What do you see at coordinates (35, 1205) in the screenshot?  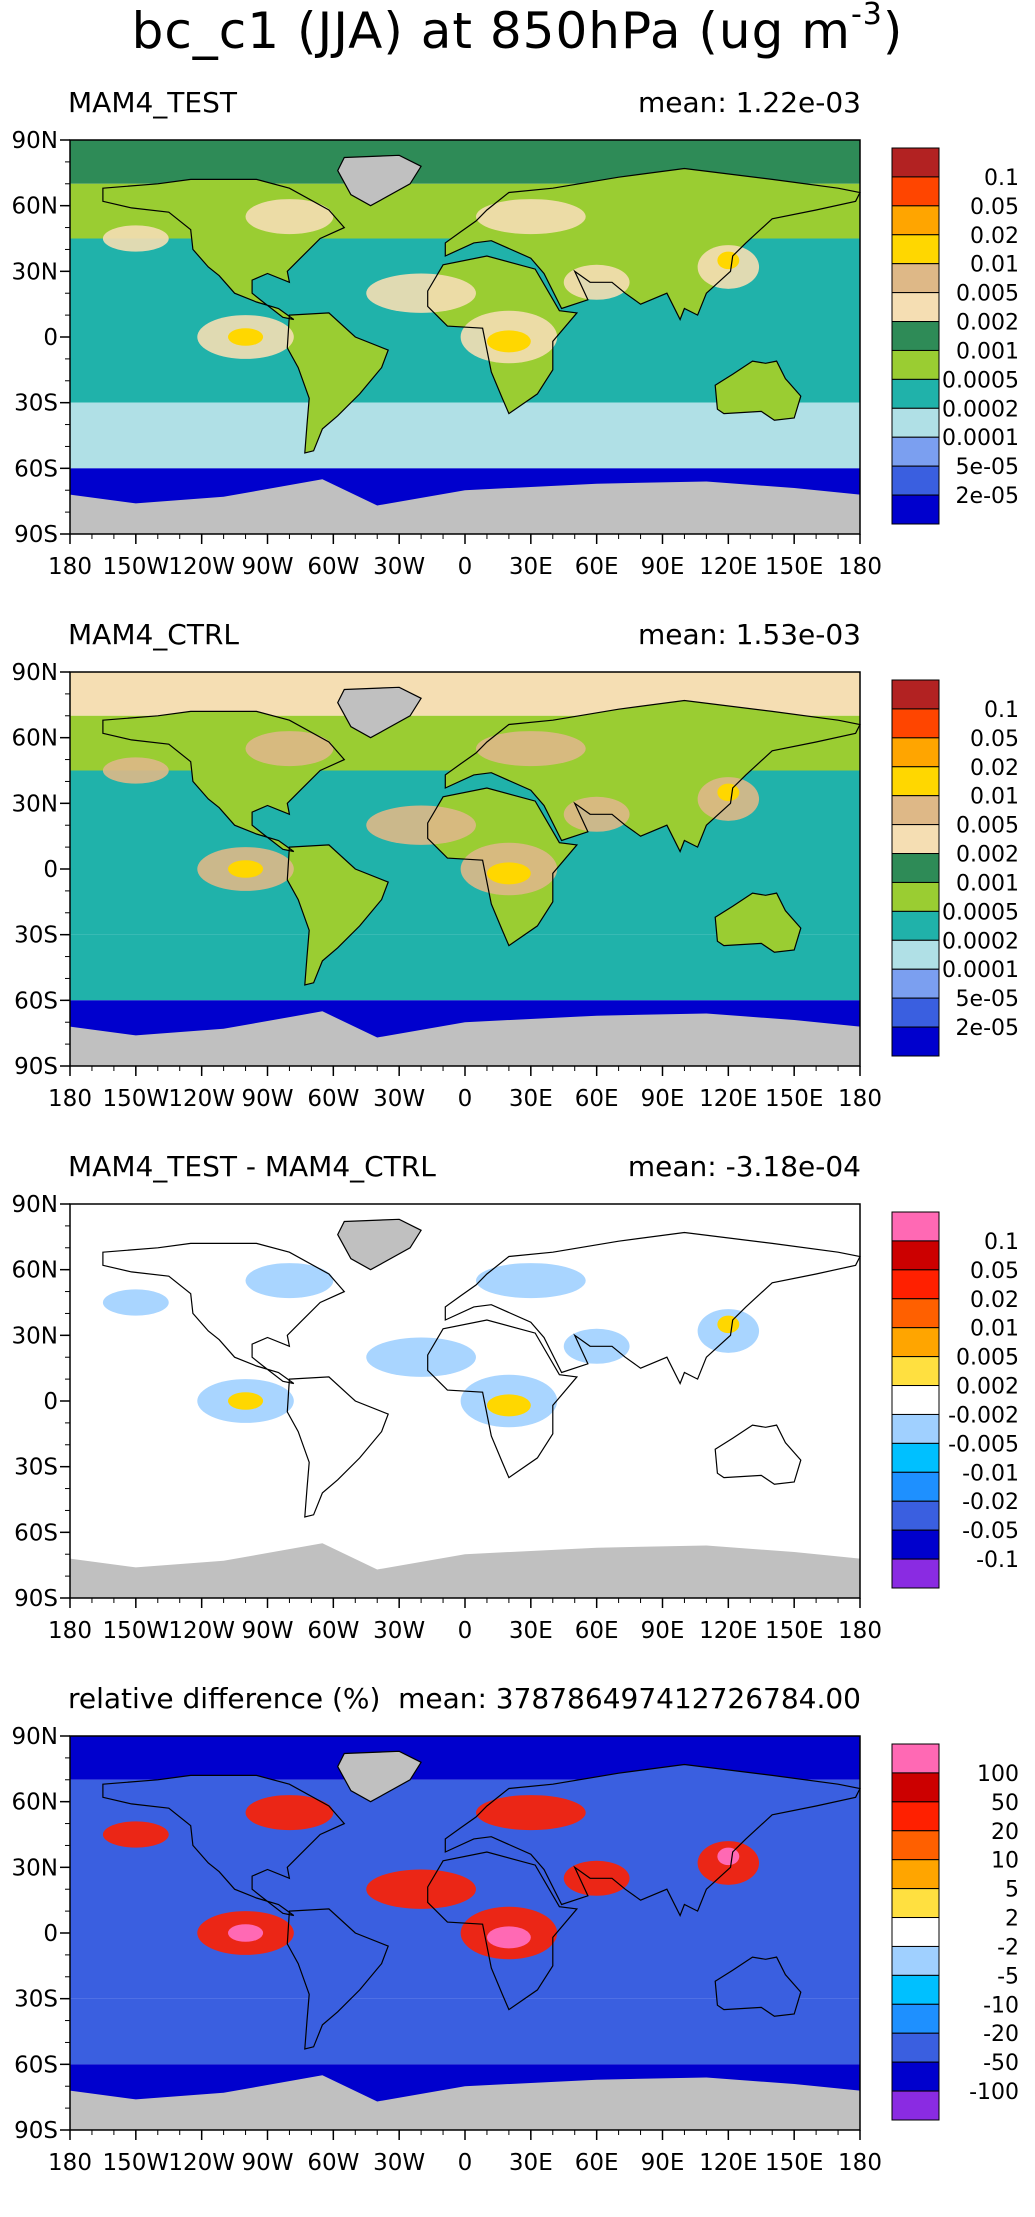 I see `lat-tick-label: 90N` at bounding box center [35, 1205].